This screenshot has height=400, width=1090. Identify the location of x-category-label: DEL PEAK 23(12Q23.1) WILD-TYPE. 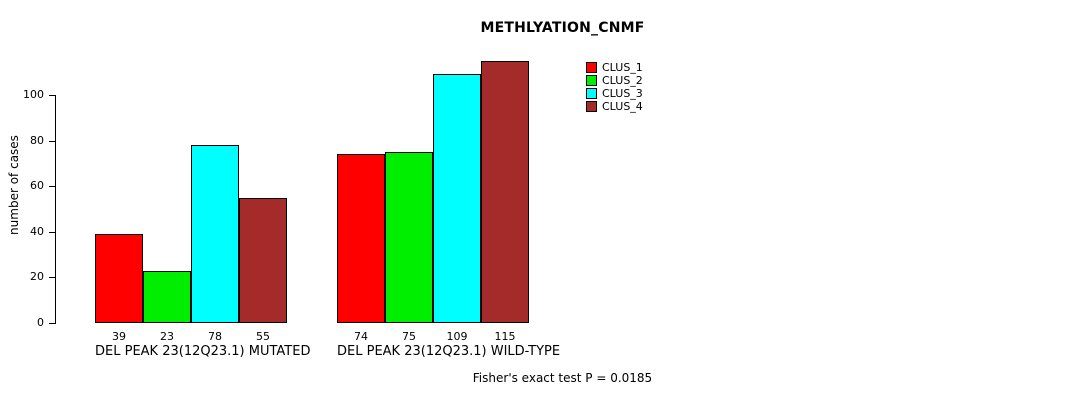
(449, 351).